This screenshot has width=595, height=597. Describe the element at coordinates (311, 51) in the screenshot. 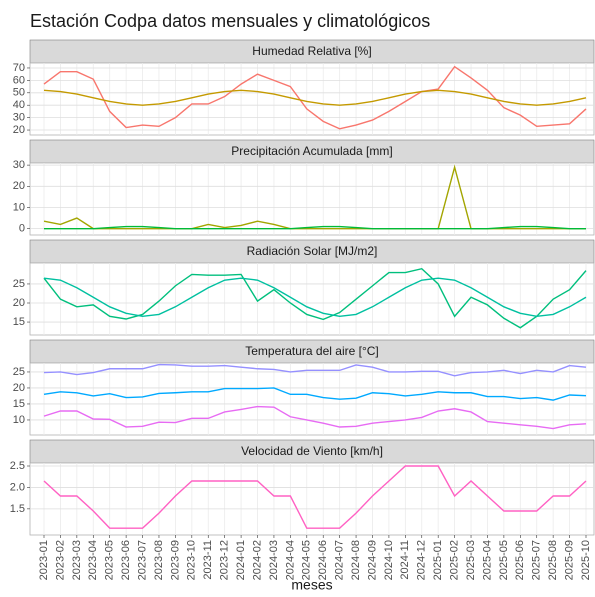

I see `strip-label: Humedad Relativa [%]` at that location.